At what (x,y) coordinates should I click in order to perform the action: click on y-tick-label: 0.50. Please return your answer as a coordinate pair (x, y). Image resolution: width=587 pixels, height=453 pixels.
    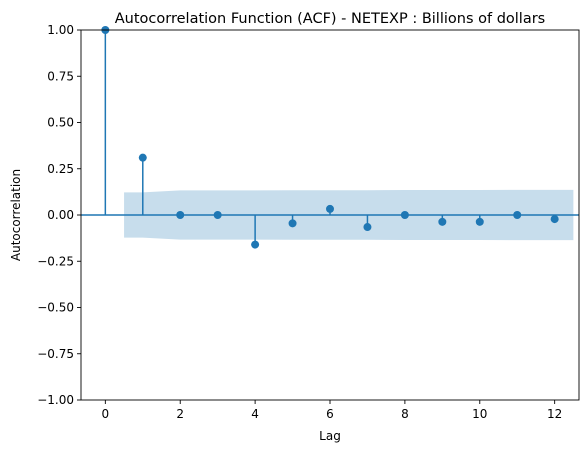
    Looking at the image, I should click on (60, 123).